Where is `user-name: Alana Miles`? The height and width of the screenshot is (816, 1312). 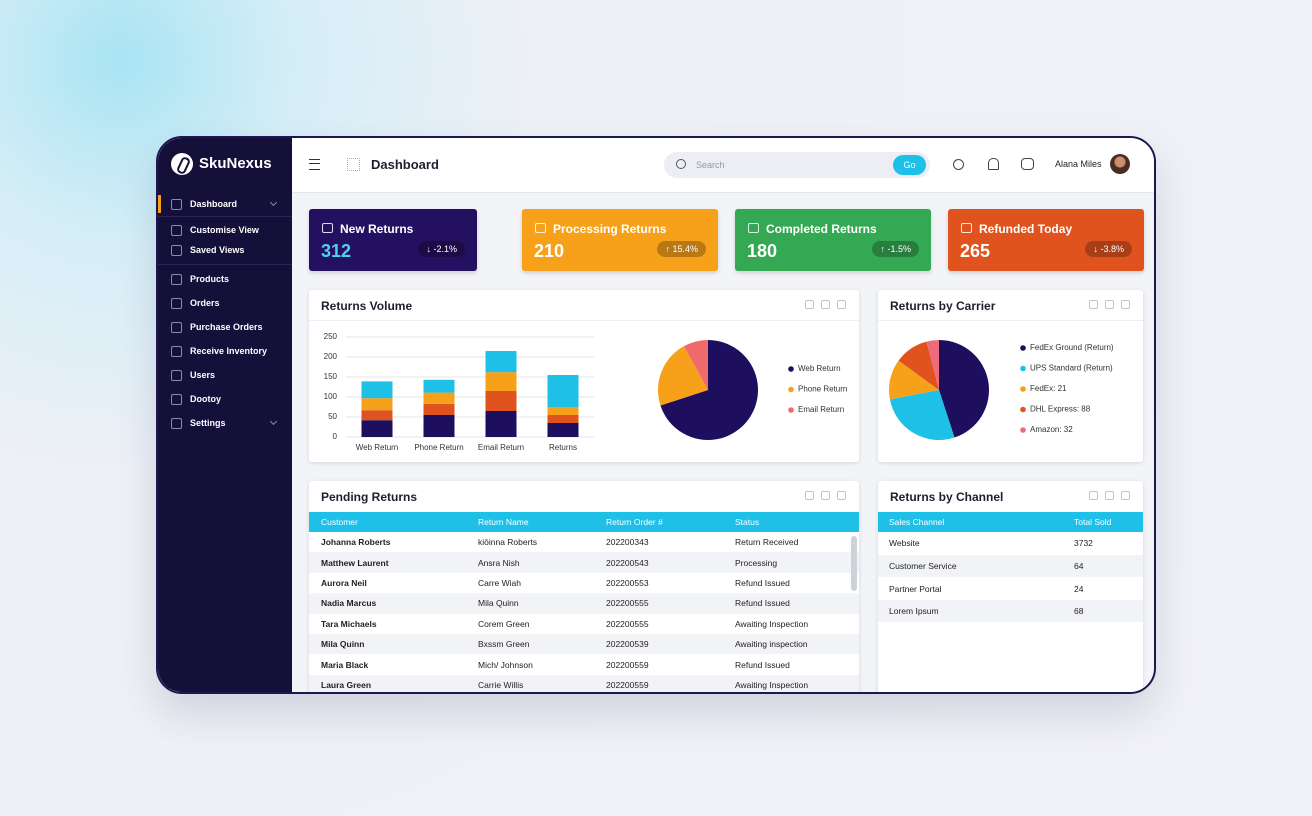 user-name: Alana Miles is located at coordinates (1078, 164).